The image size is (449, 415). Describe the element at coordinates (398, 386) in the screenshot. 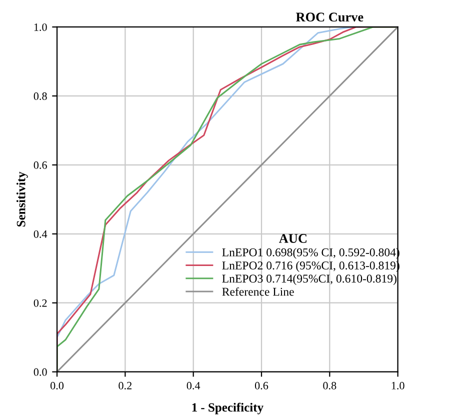

I see `x-tick-label: 1.0` at that location.